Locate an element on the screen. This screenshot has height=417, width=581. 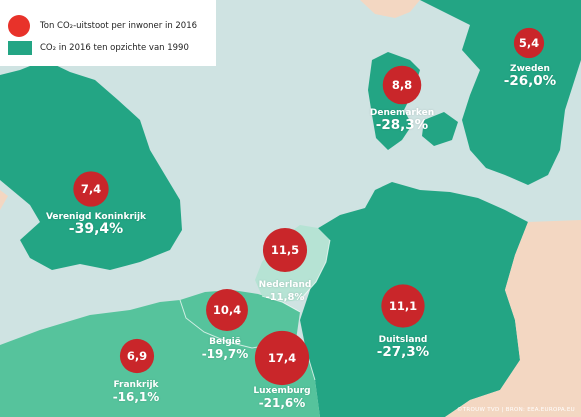
bubble-nederland is located at coordinates (285, 250).